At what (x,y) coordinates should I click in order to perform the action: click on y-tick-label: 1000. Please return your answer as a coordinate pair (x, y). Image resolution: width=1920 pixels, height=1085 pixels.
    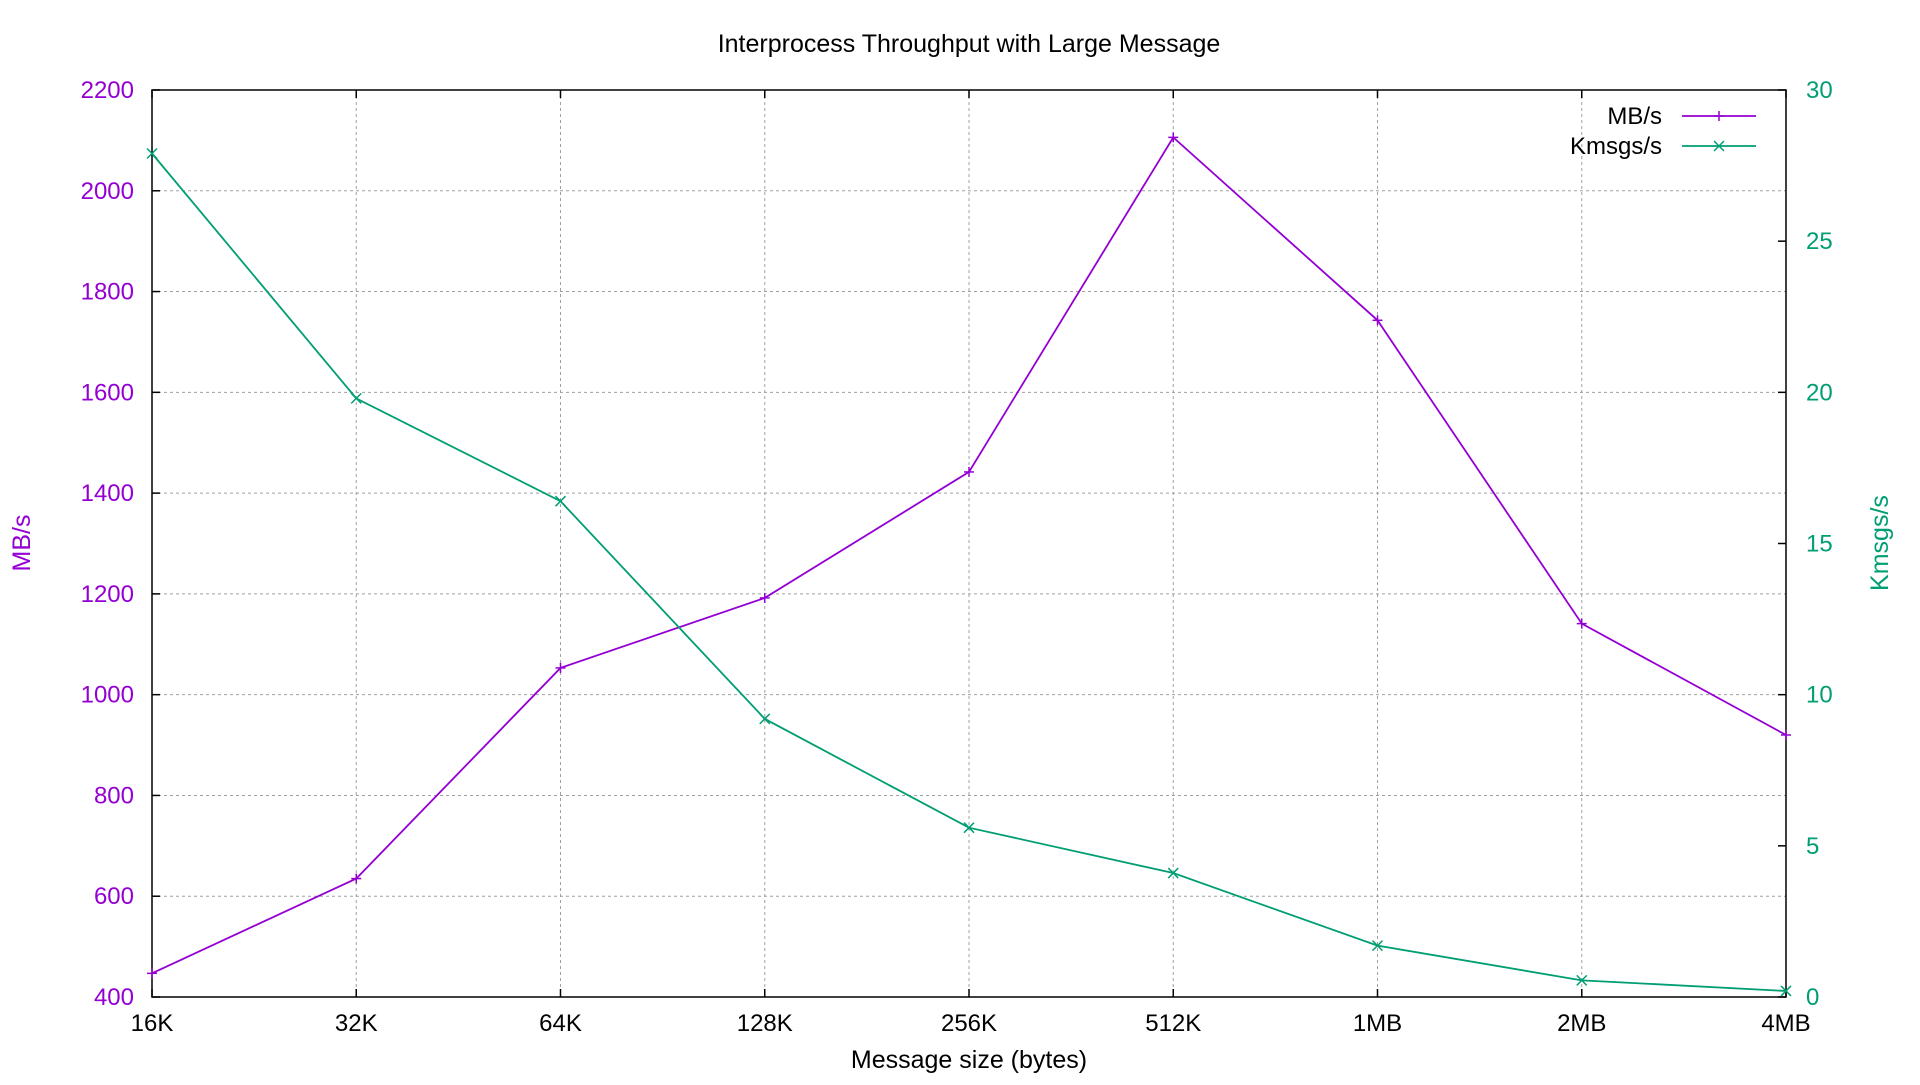
    Looking at the image, I should click on (107, 695).